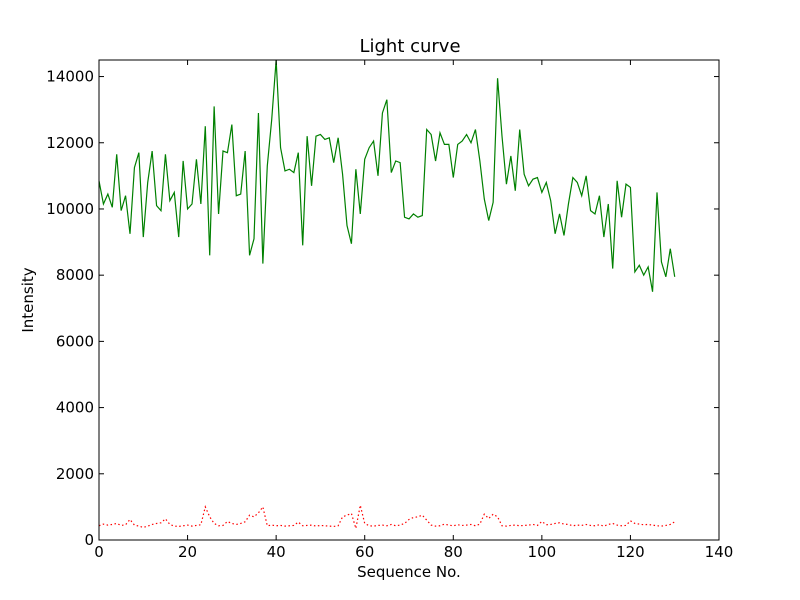  I want to click on chart-title: Light curve, so click(409, 46).